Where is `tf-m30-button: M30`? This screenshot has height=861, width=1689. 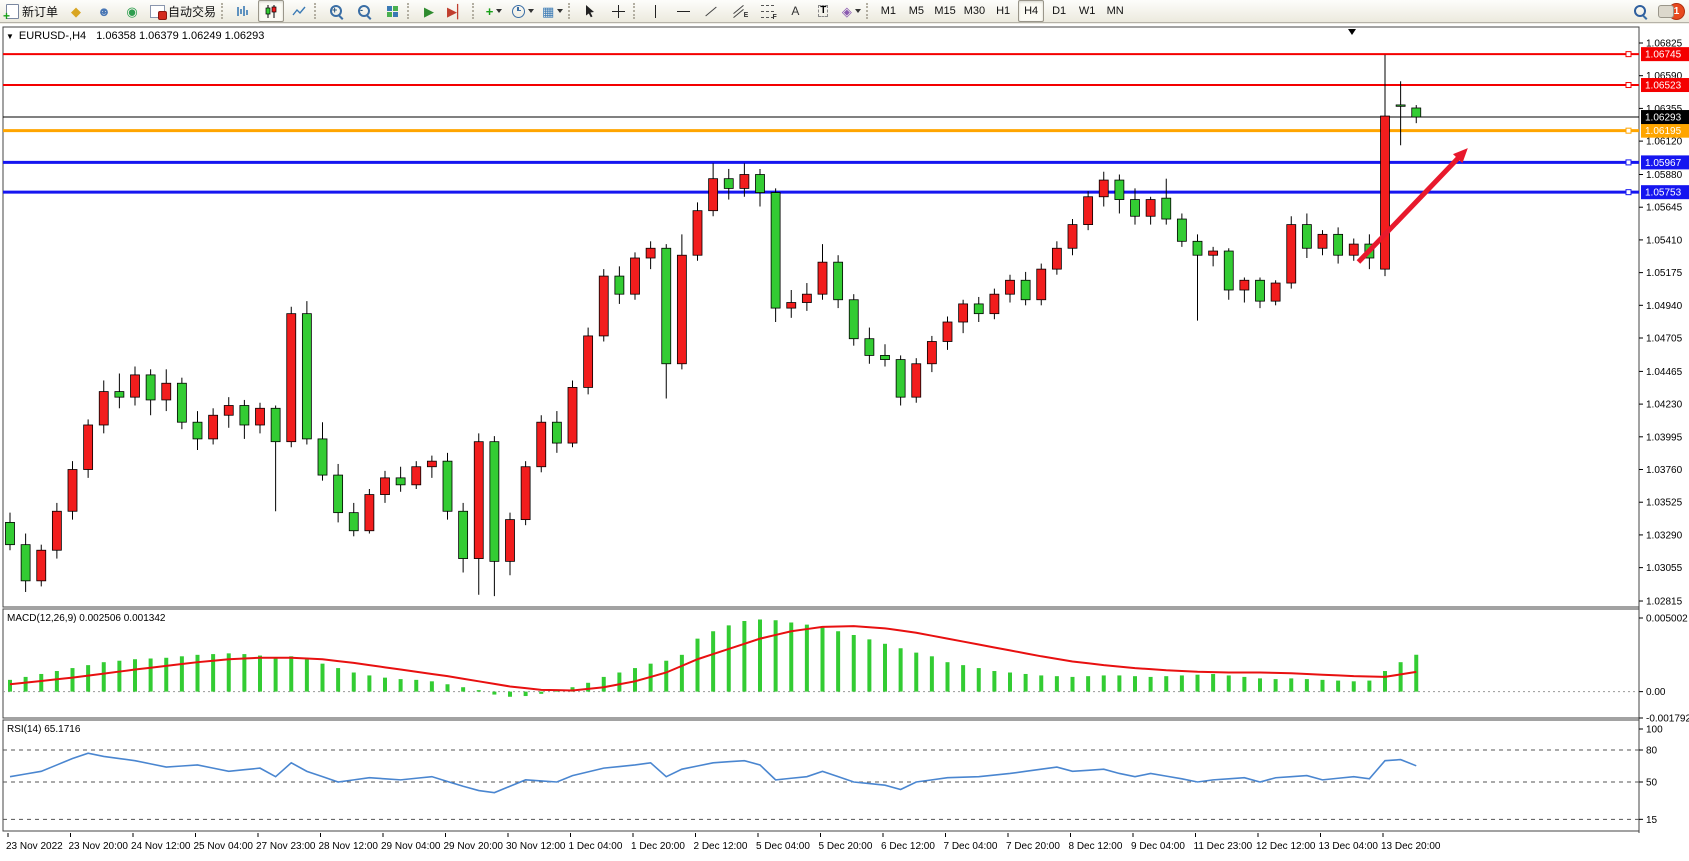
tf-m30-button: M30 is located at coordinates (974, 11).